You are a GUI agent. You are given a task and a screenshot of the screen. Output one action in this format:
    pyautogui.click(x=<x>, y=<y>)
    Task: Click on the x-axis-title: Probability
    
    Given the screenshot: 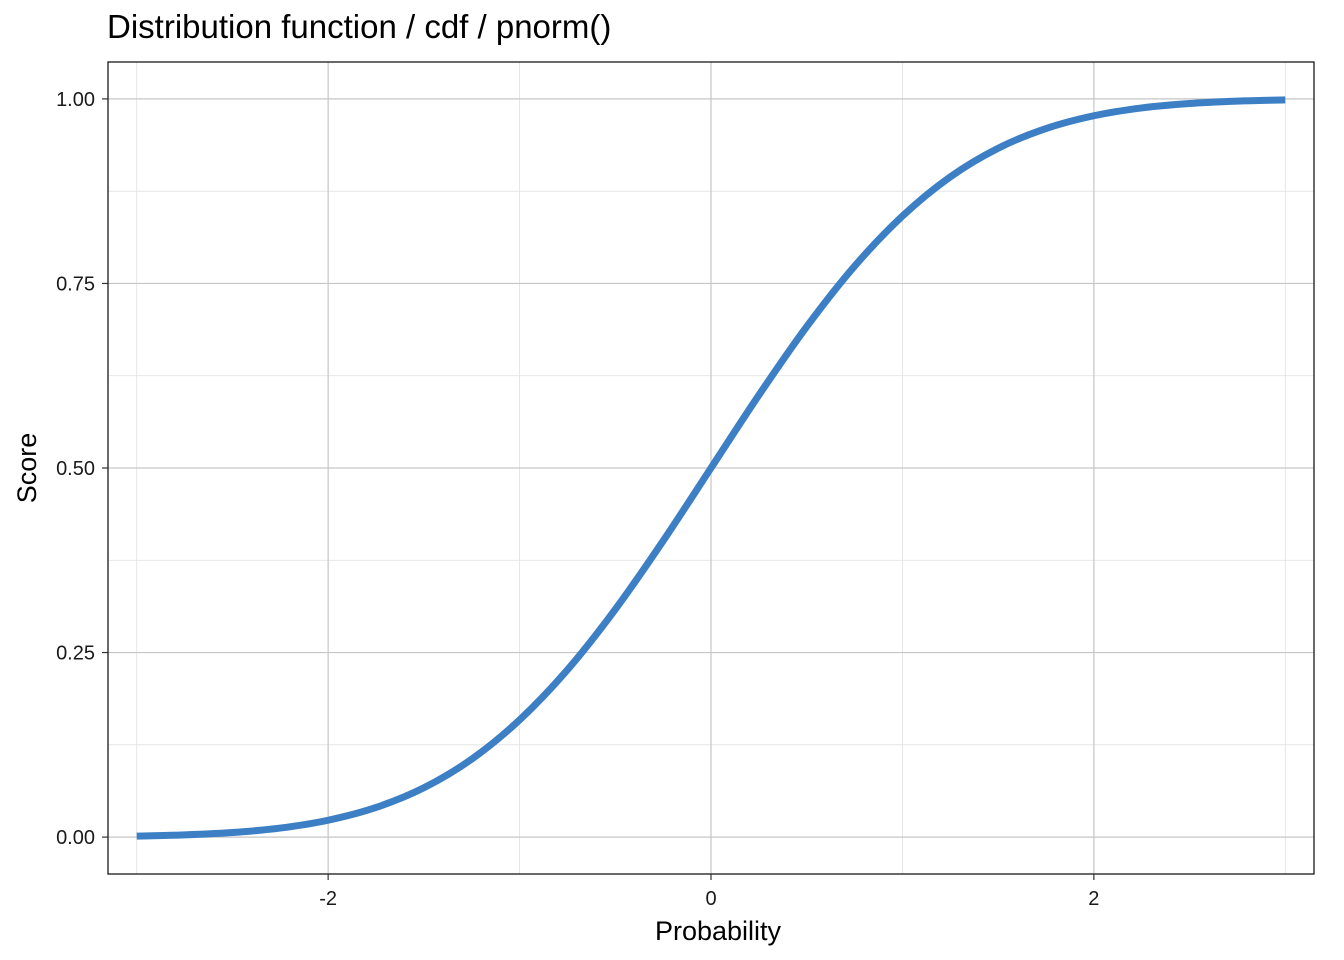 What is the action you would take?
    pyautogui.click(x=718, y=931)
    